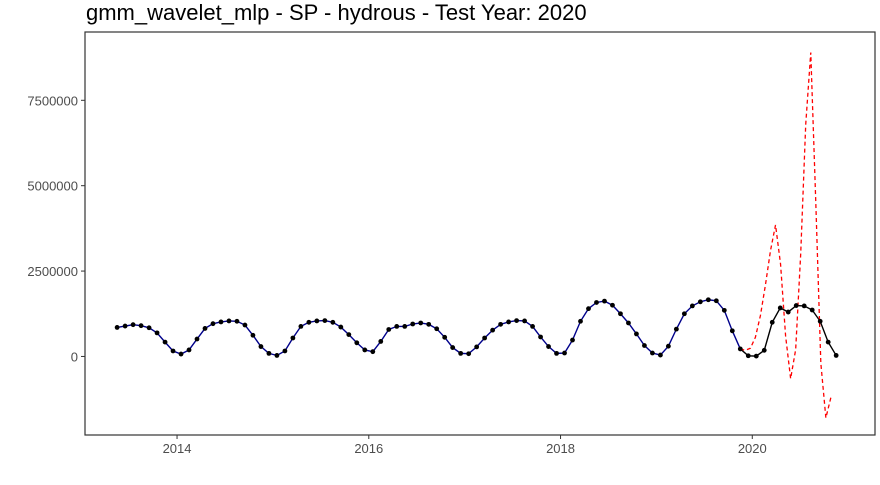 The height and width of the screenshot is (485, 880). Describe the element at coordinates (52, 100) in the screenshot. I see `y-tick-label: 7500000` at that location.